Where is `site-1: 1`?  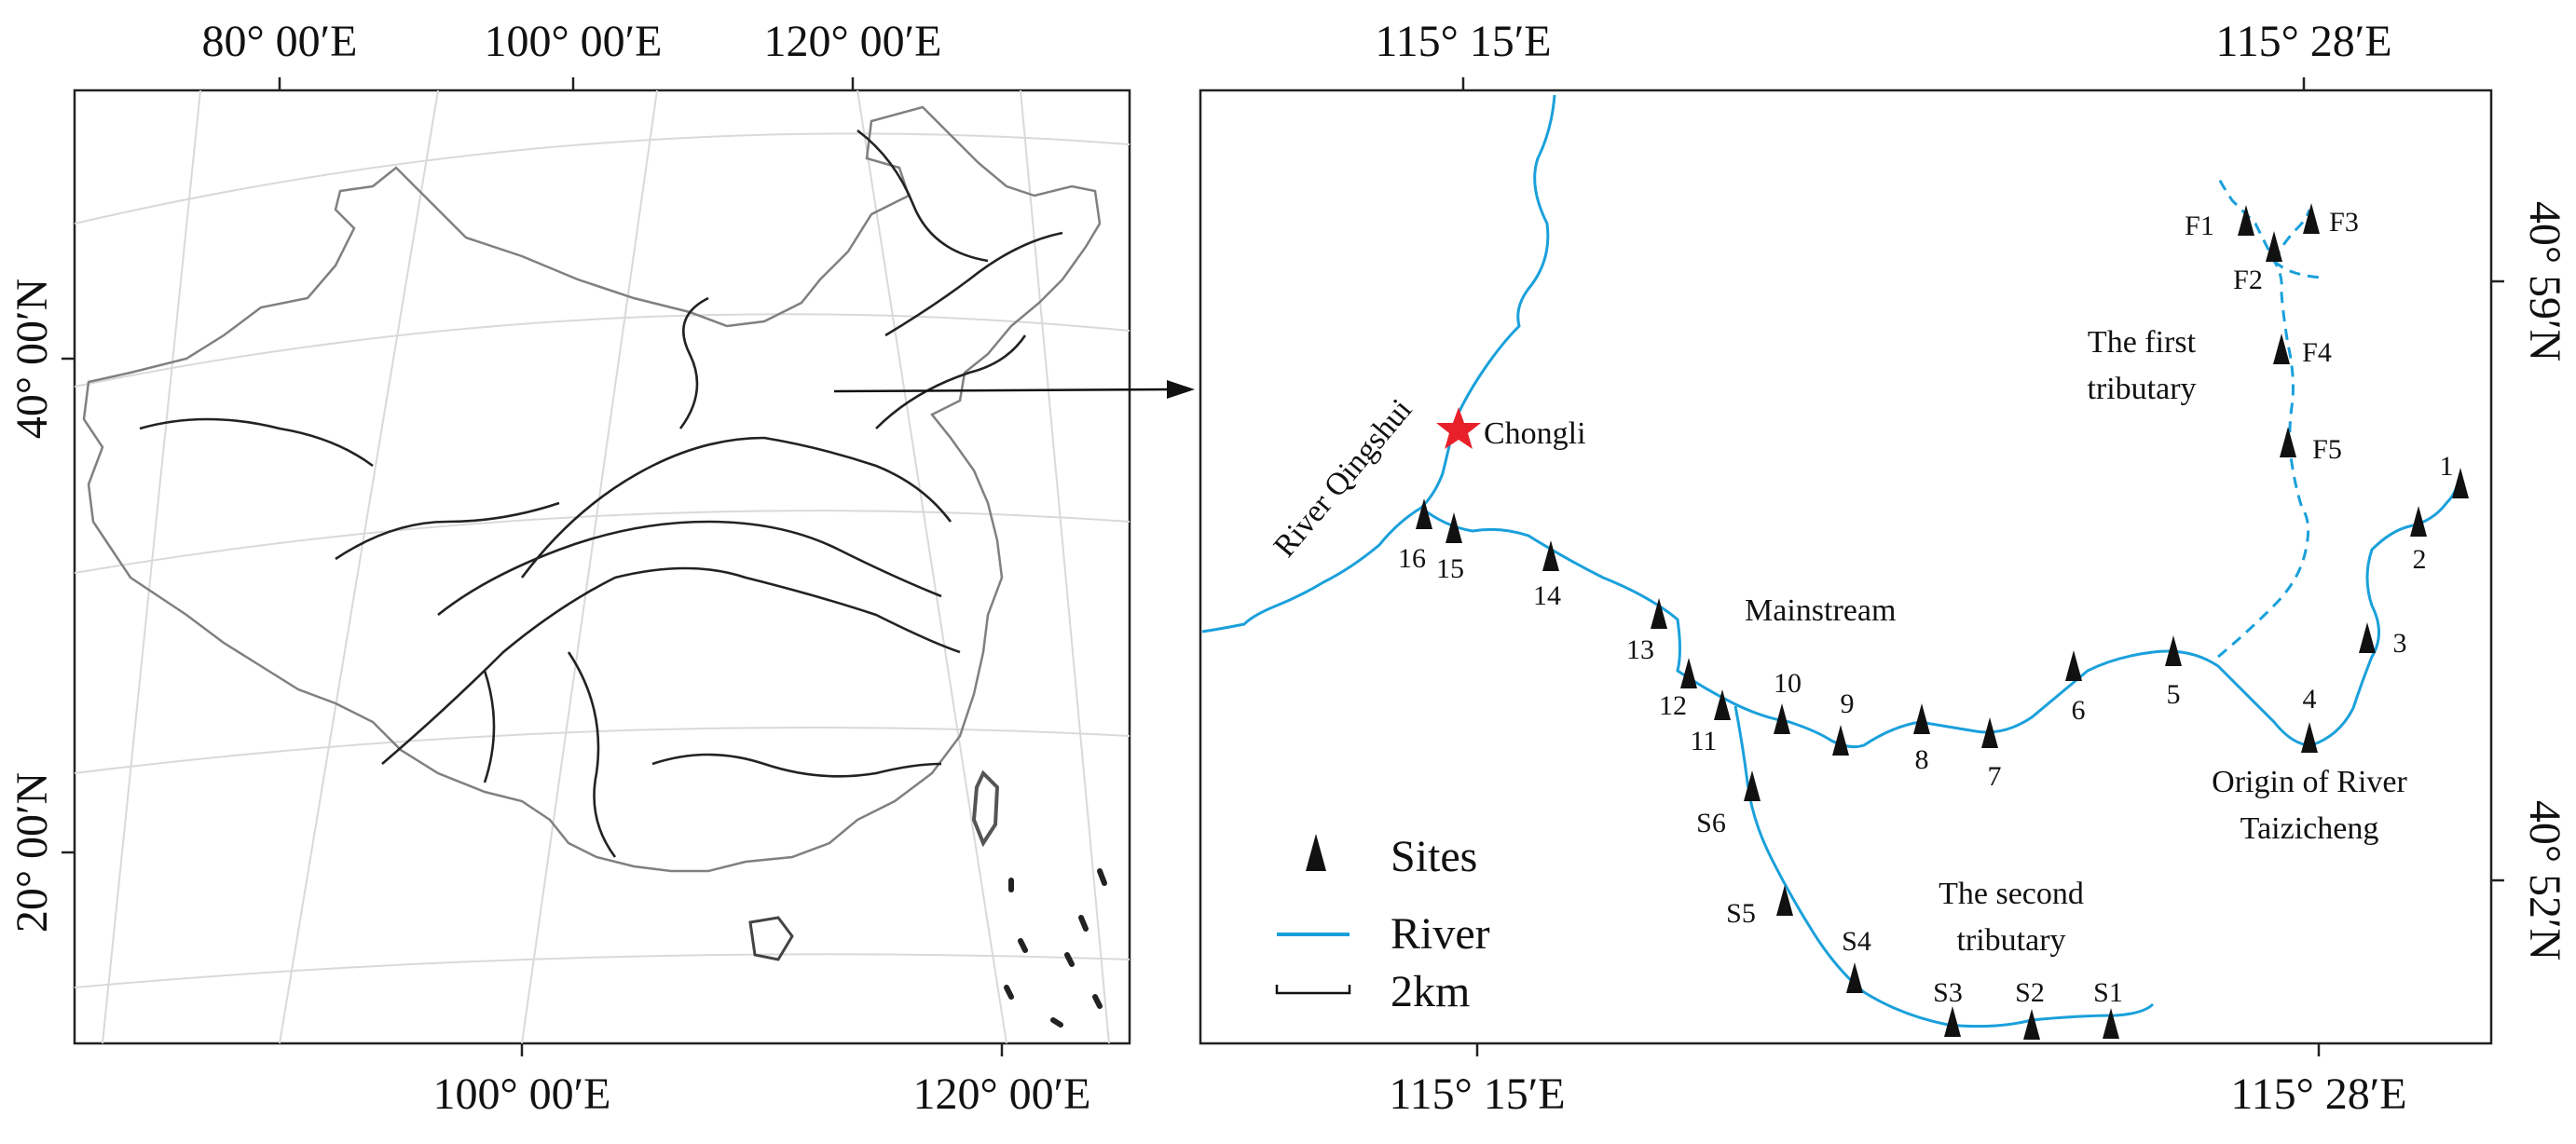
site-1: 1 is located at coordinates (2454, 474).